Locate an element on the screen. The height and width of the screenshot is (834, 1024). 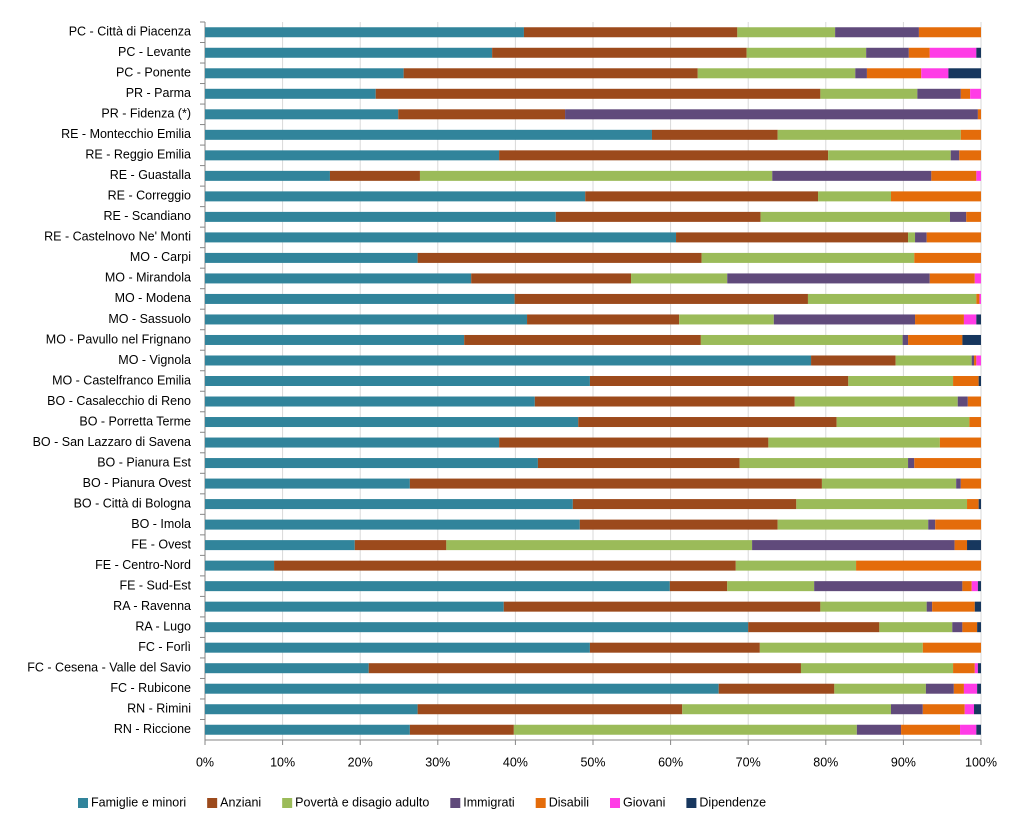
x-tick-label: 70% is located at coordinates (748, 762).